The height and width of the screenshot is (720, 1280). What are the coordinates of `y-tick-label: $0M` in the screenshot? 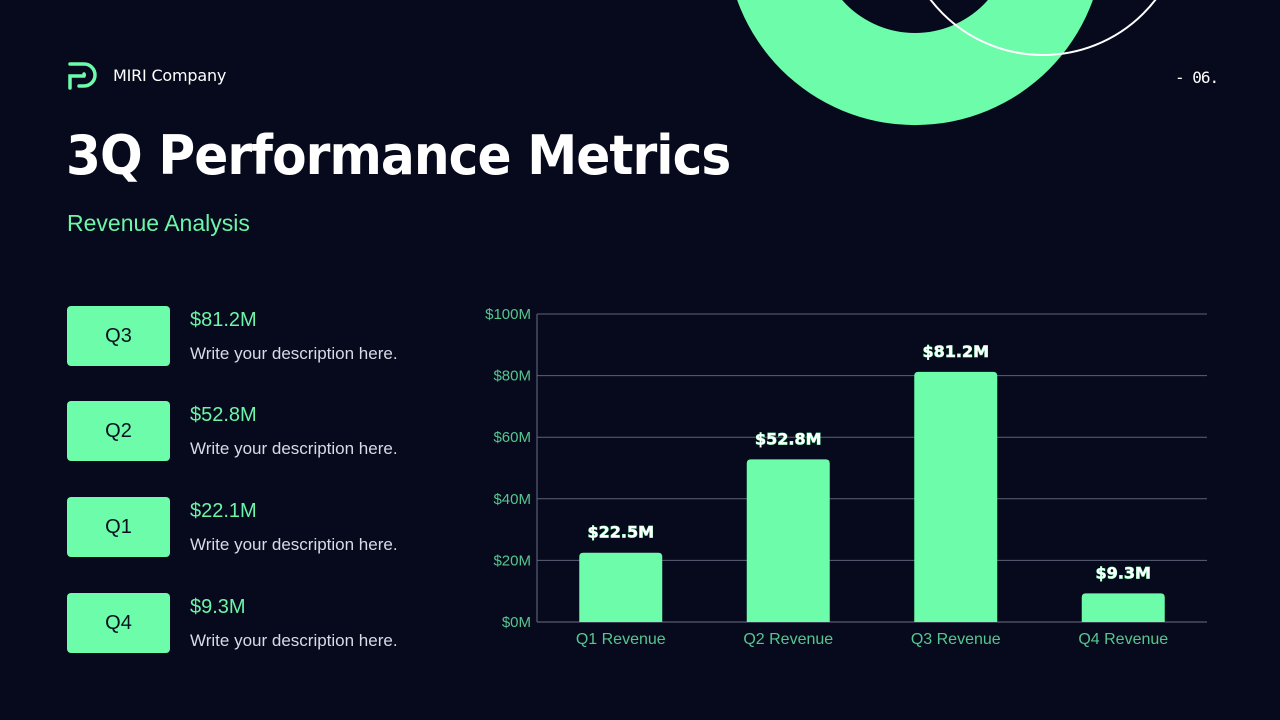 It's located at (516, 622).